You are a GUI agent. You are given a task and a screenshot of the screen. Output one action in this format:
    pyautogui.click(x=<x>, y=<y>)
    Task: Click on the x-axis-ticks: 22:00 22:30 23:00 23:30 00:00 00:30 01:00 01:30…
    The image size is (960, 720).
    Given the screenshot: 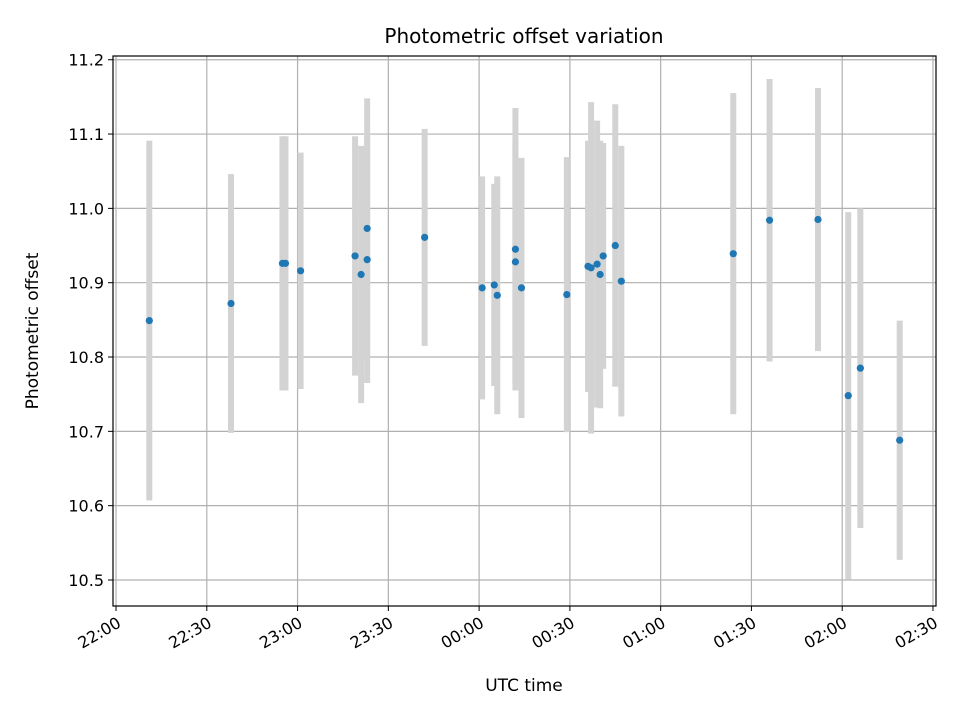 What is the action you would take?
    pyautogui.click(x=508, y=629)
    